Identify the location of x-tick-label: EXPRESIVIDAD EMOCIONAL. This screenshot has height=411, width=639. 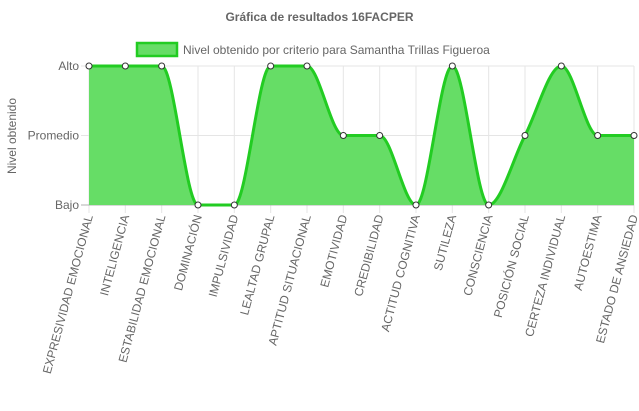
(68, 294).